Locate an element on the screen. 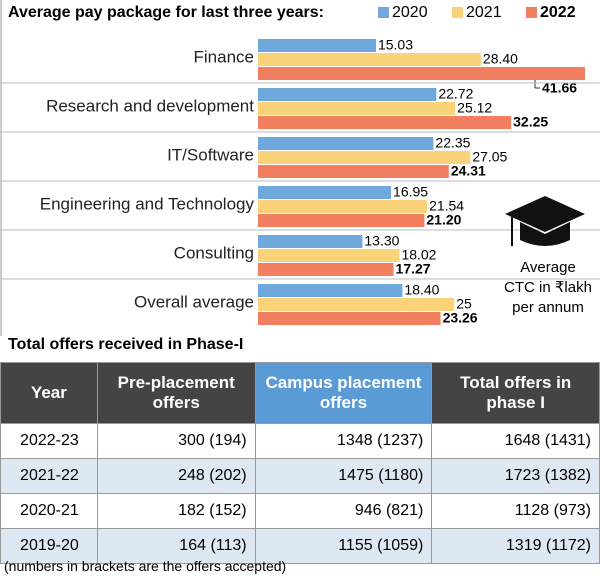 This screenshot has height=578, width=600. legend-label: 2021 is located at coordinates (484, 12).